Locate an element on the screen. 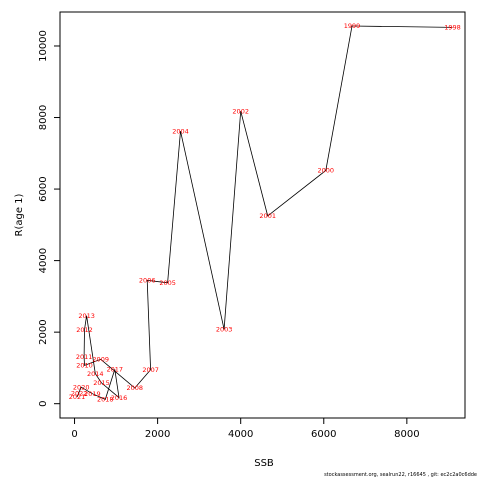 This screenshot has width=480, height=480. year-label-2019: 2019 is located at coordinates (92, 394).